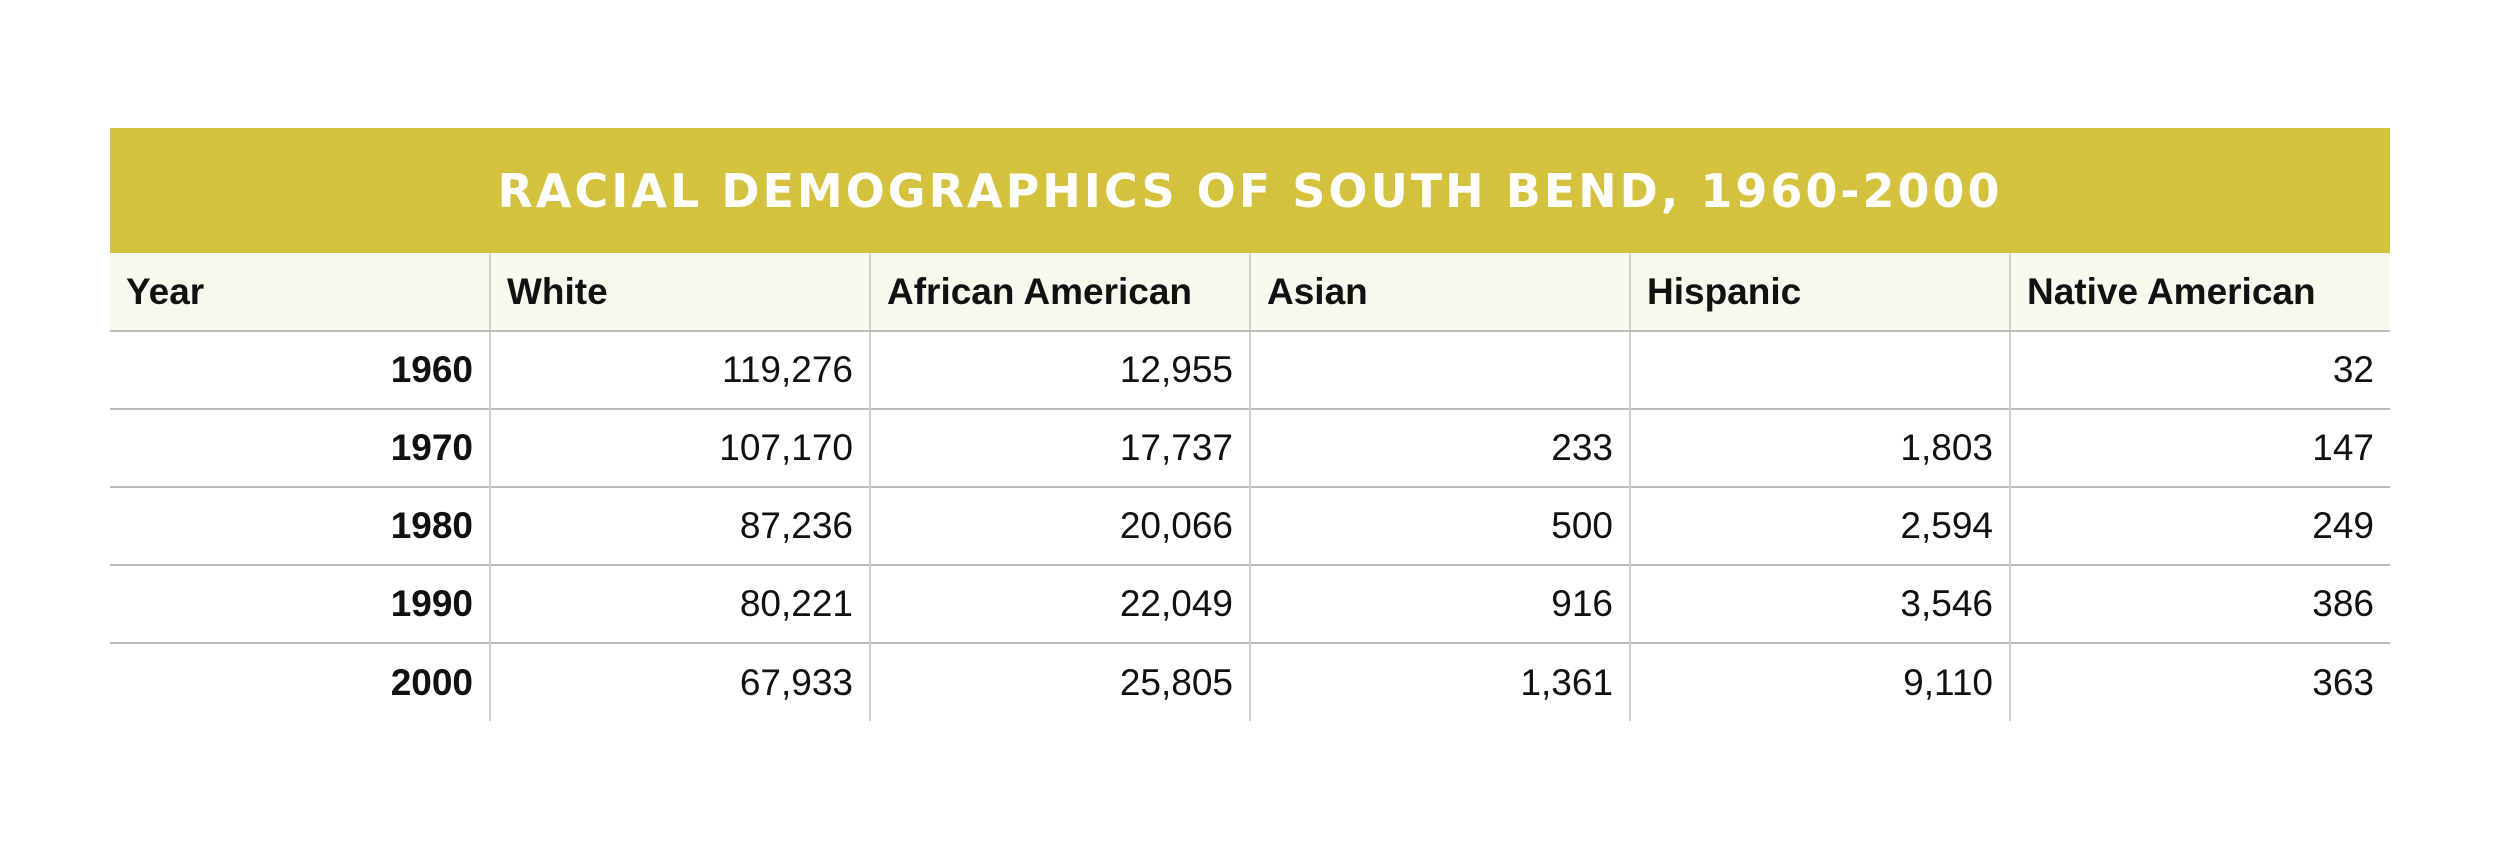  What do you see at coordinates (1059, 448) in the screenshot?
I see `african-american-cell: 17,737` at bounding box center [1059, 448].